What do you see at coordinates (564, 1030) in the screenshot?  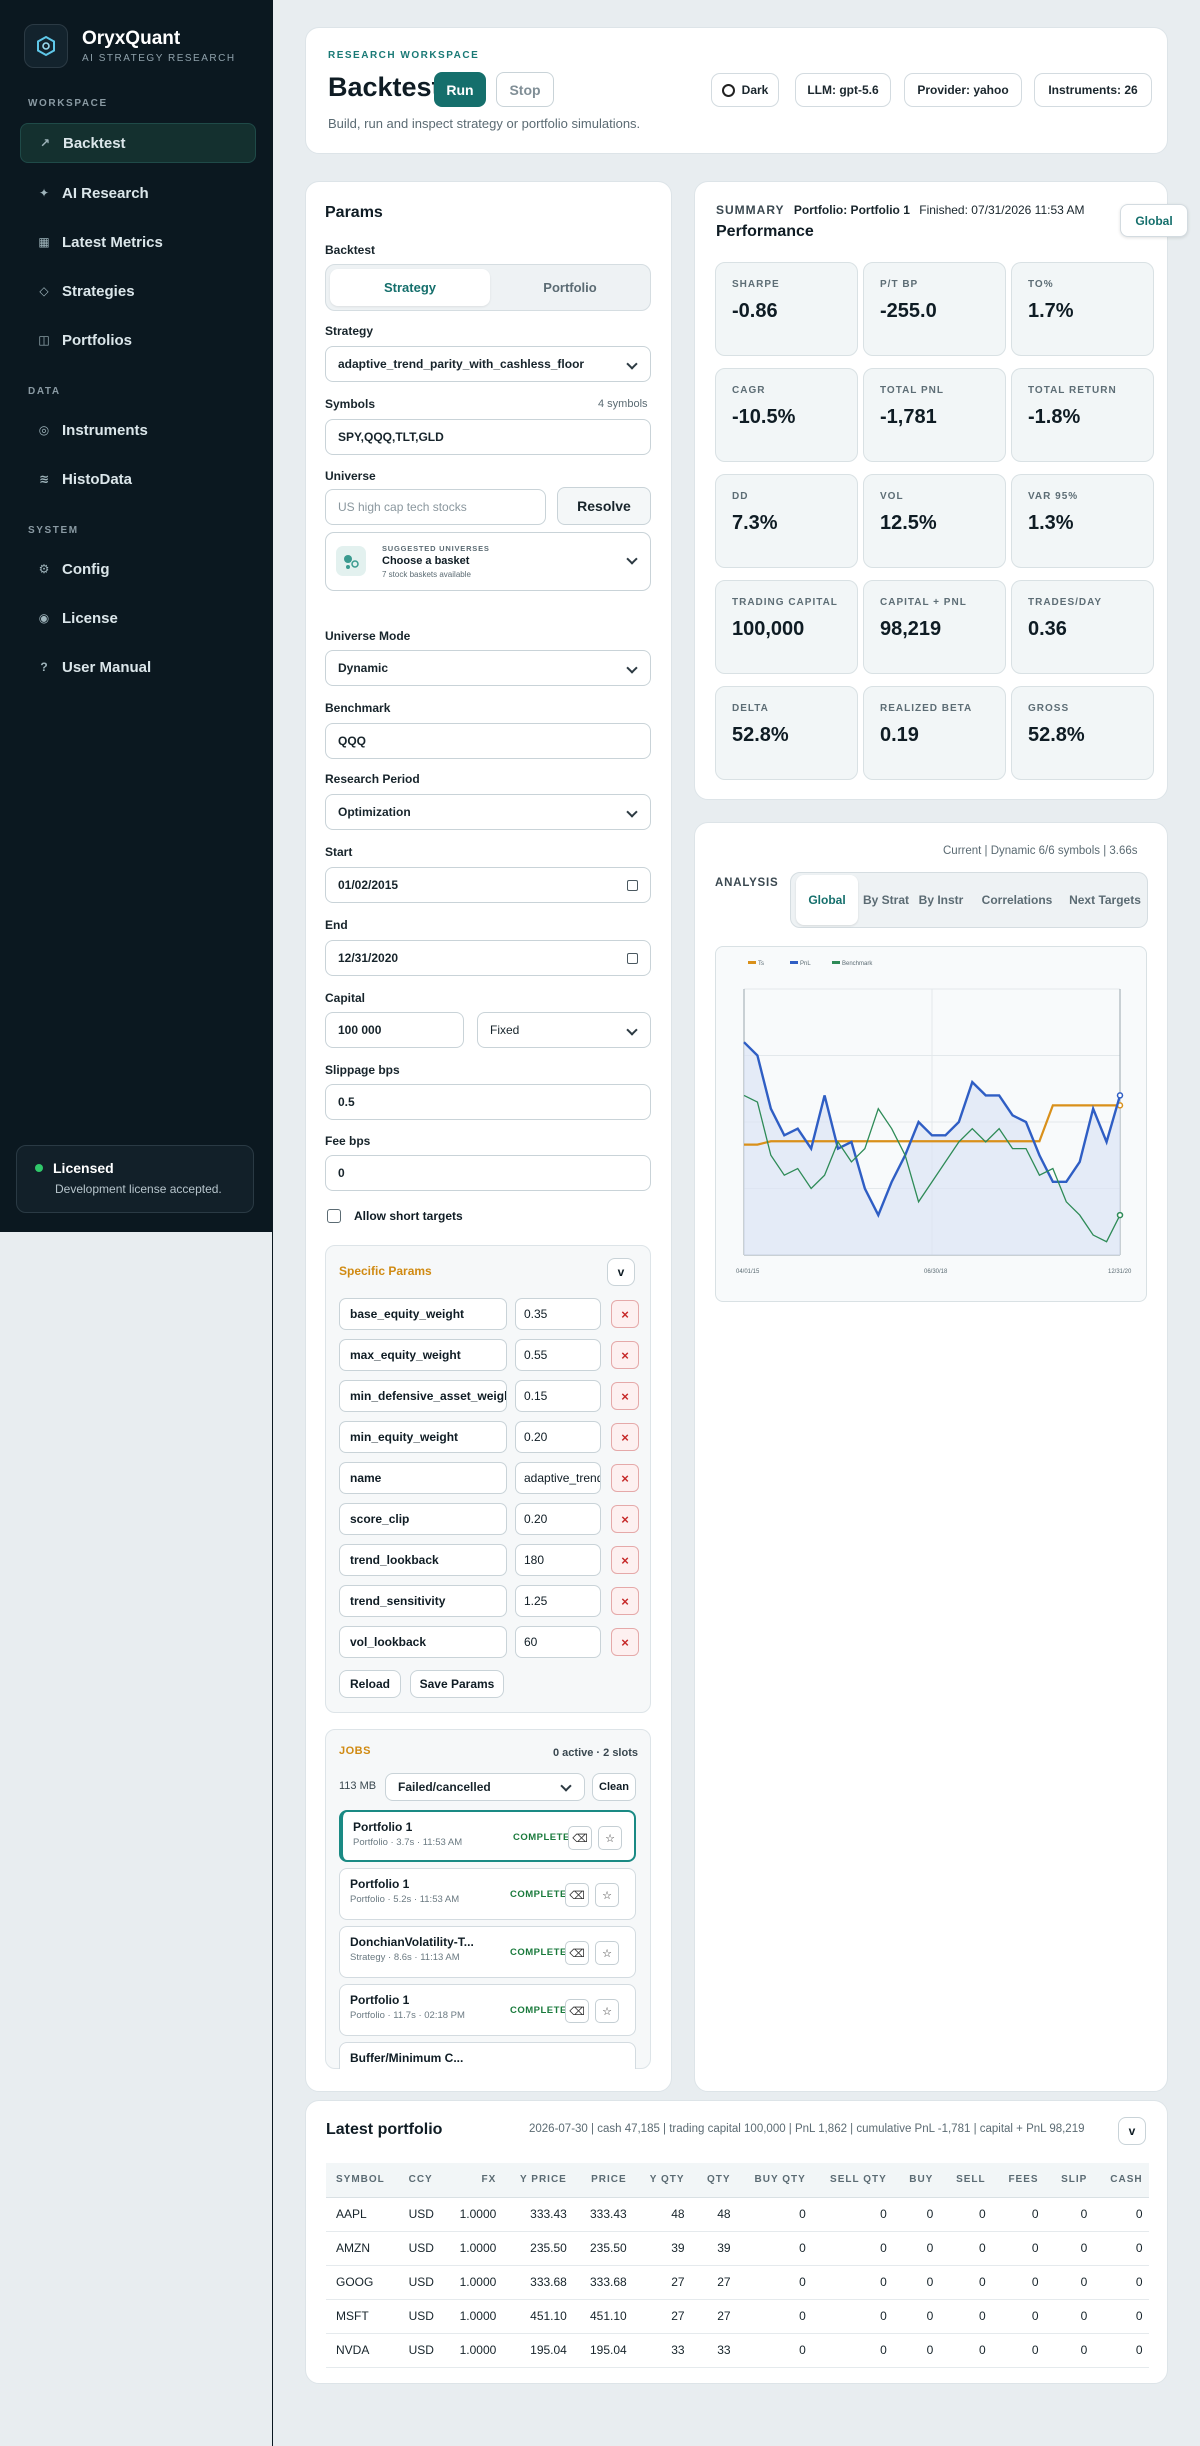 I see `capital-mode-select: Fixed` at bounding box center [564, 1030].